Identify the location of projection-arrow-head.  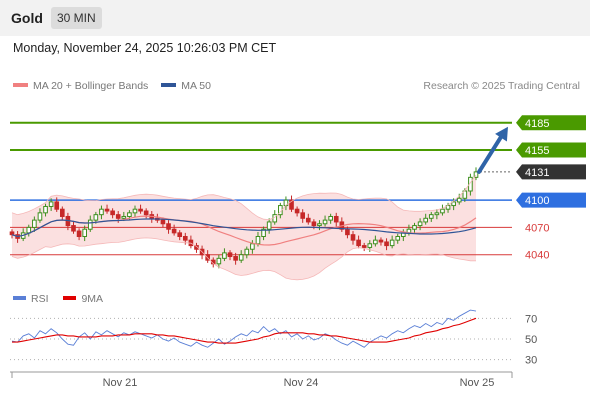
(501, 134).